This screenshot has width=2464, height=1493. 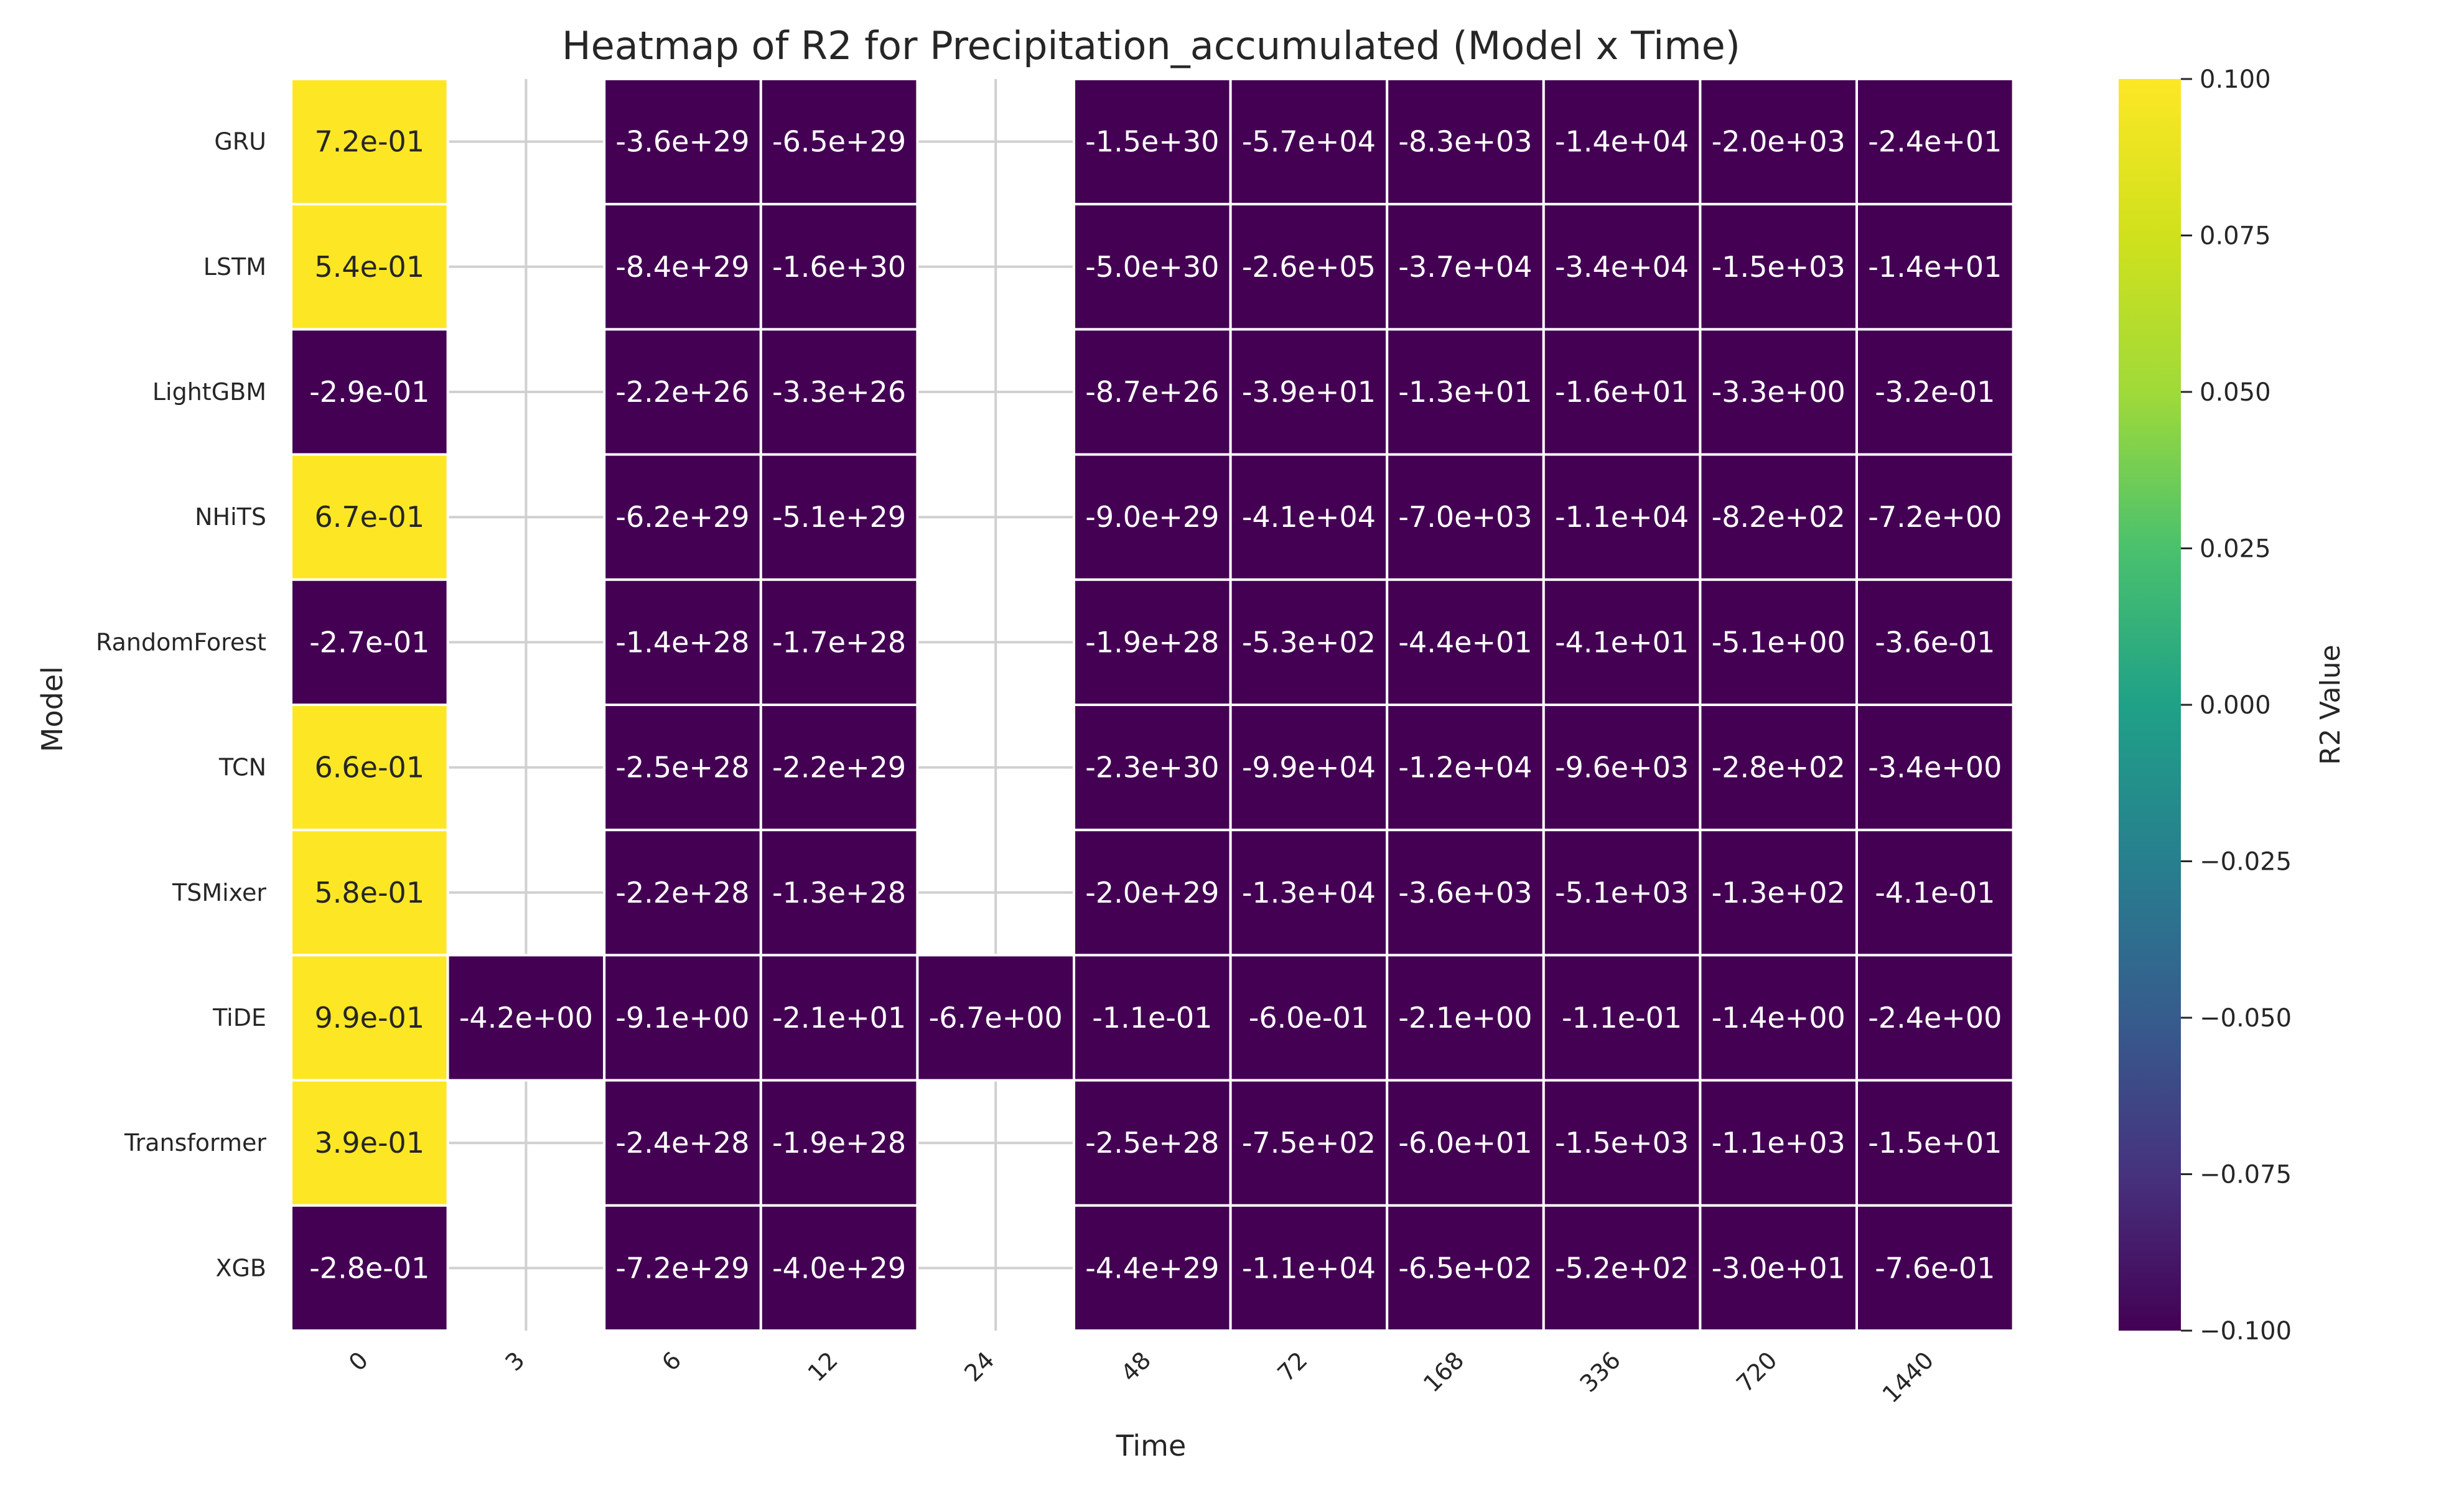 I want to click on cell-value-label: -8.7e+26, so click(x=1152, y=392).